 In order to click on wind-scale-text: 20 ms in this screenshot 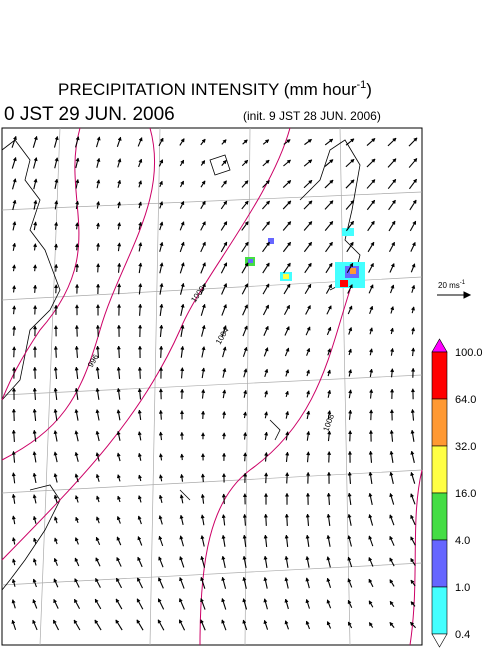, I will do `click(449, 285)`.